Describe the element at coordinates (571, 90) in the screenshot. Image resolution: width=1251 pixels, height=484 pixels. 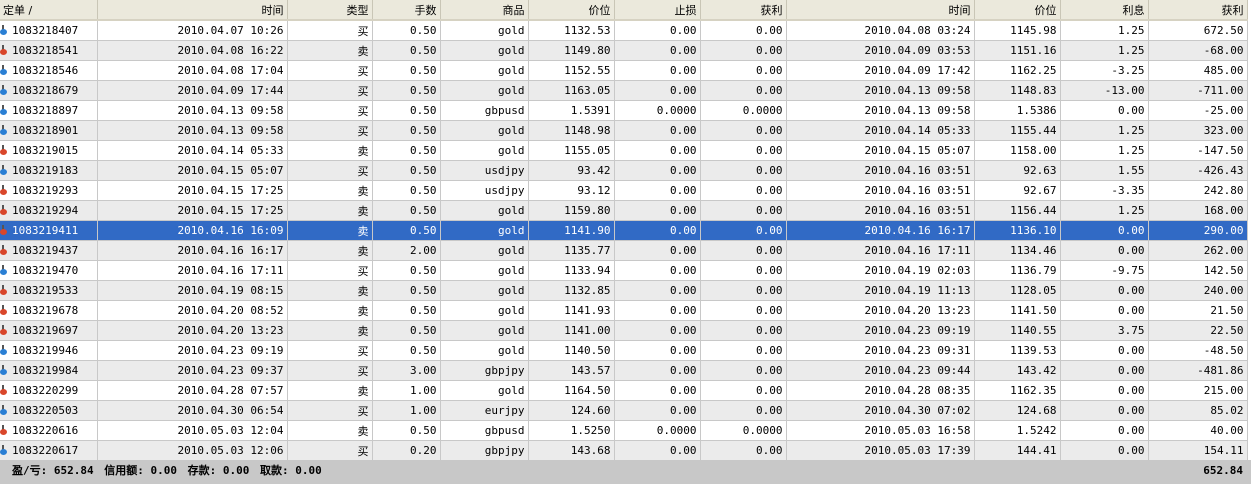
I see `cell-open-price: 1163.05` at that location.